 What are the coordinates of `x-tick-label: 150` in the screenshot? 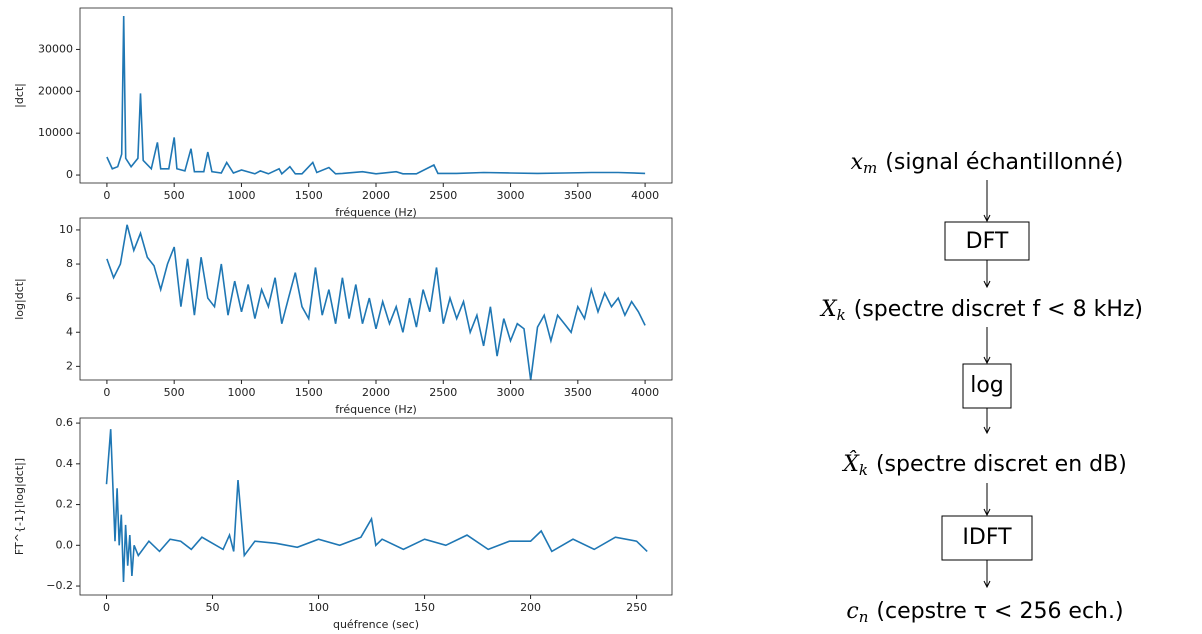 It's located at (424, 607).